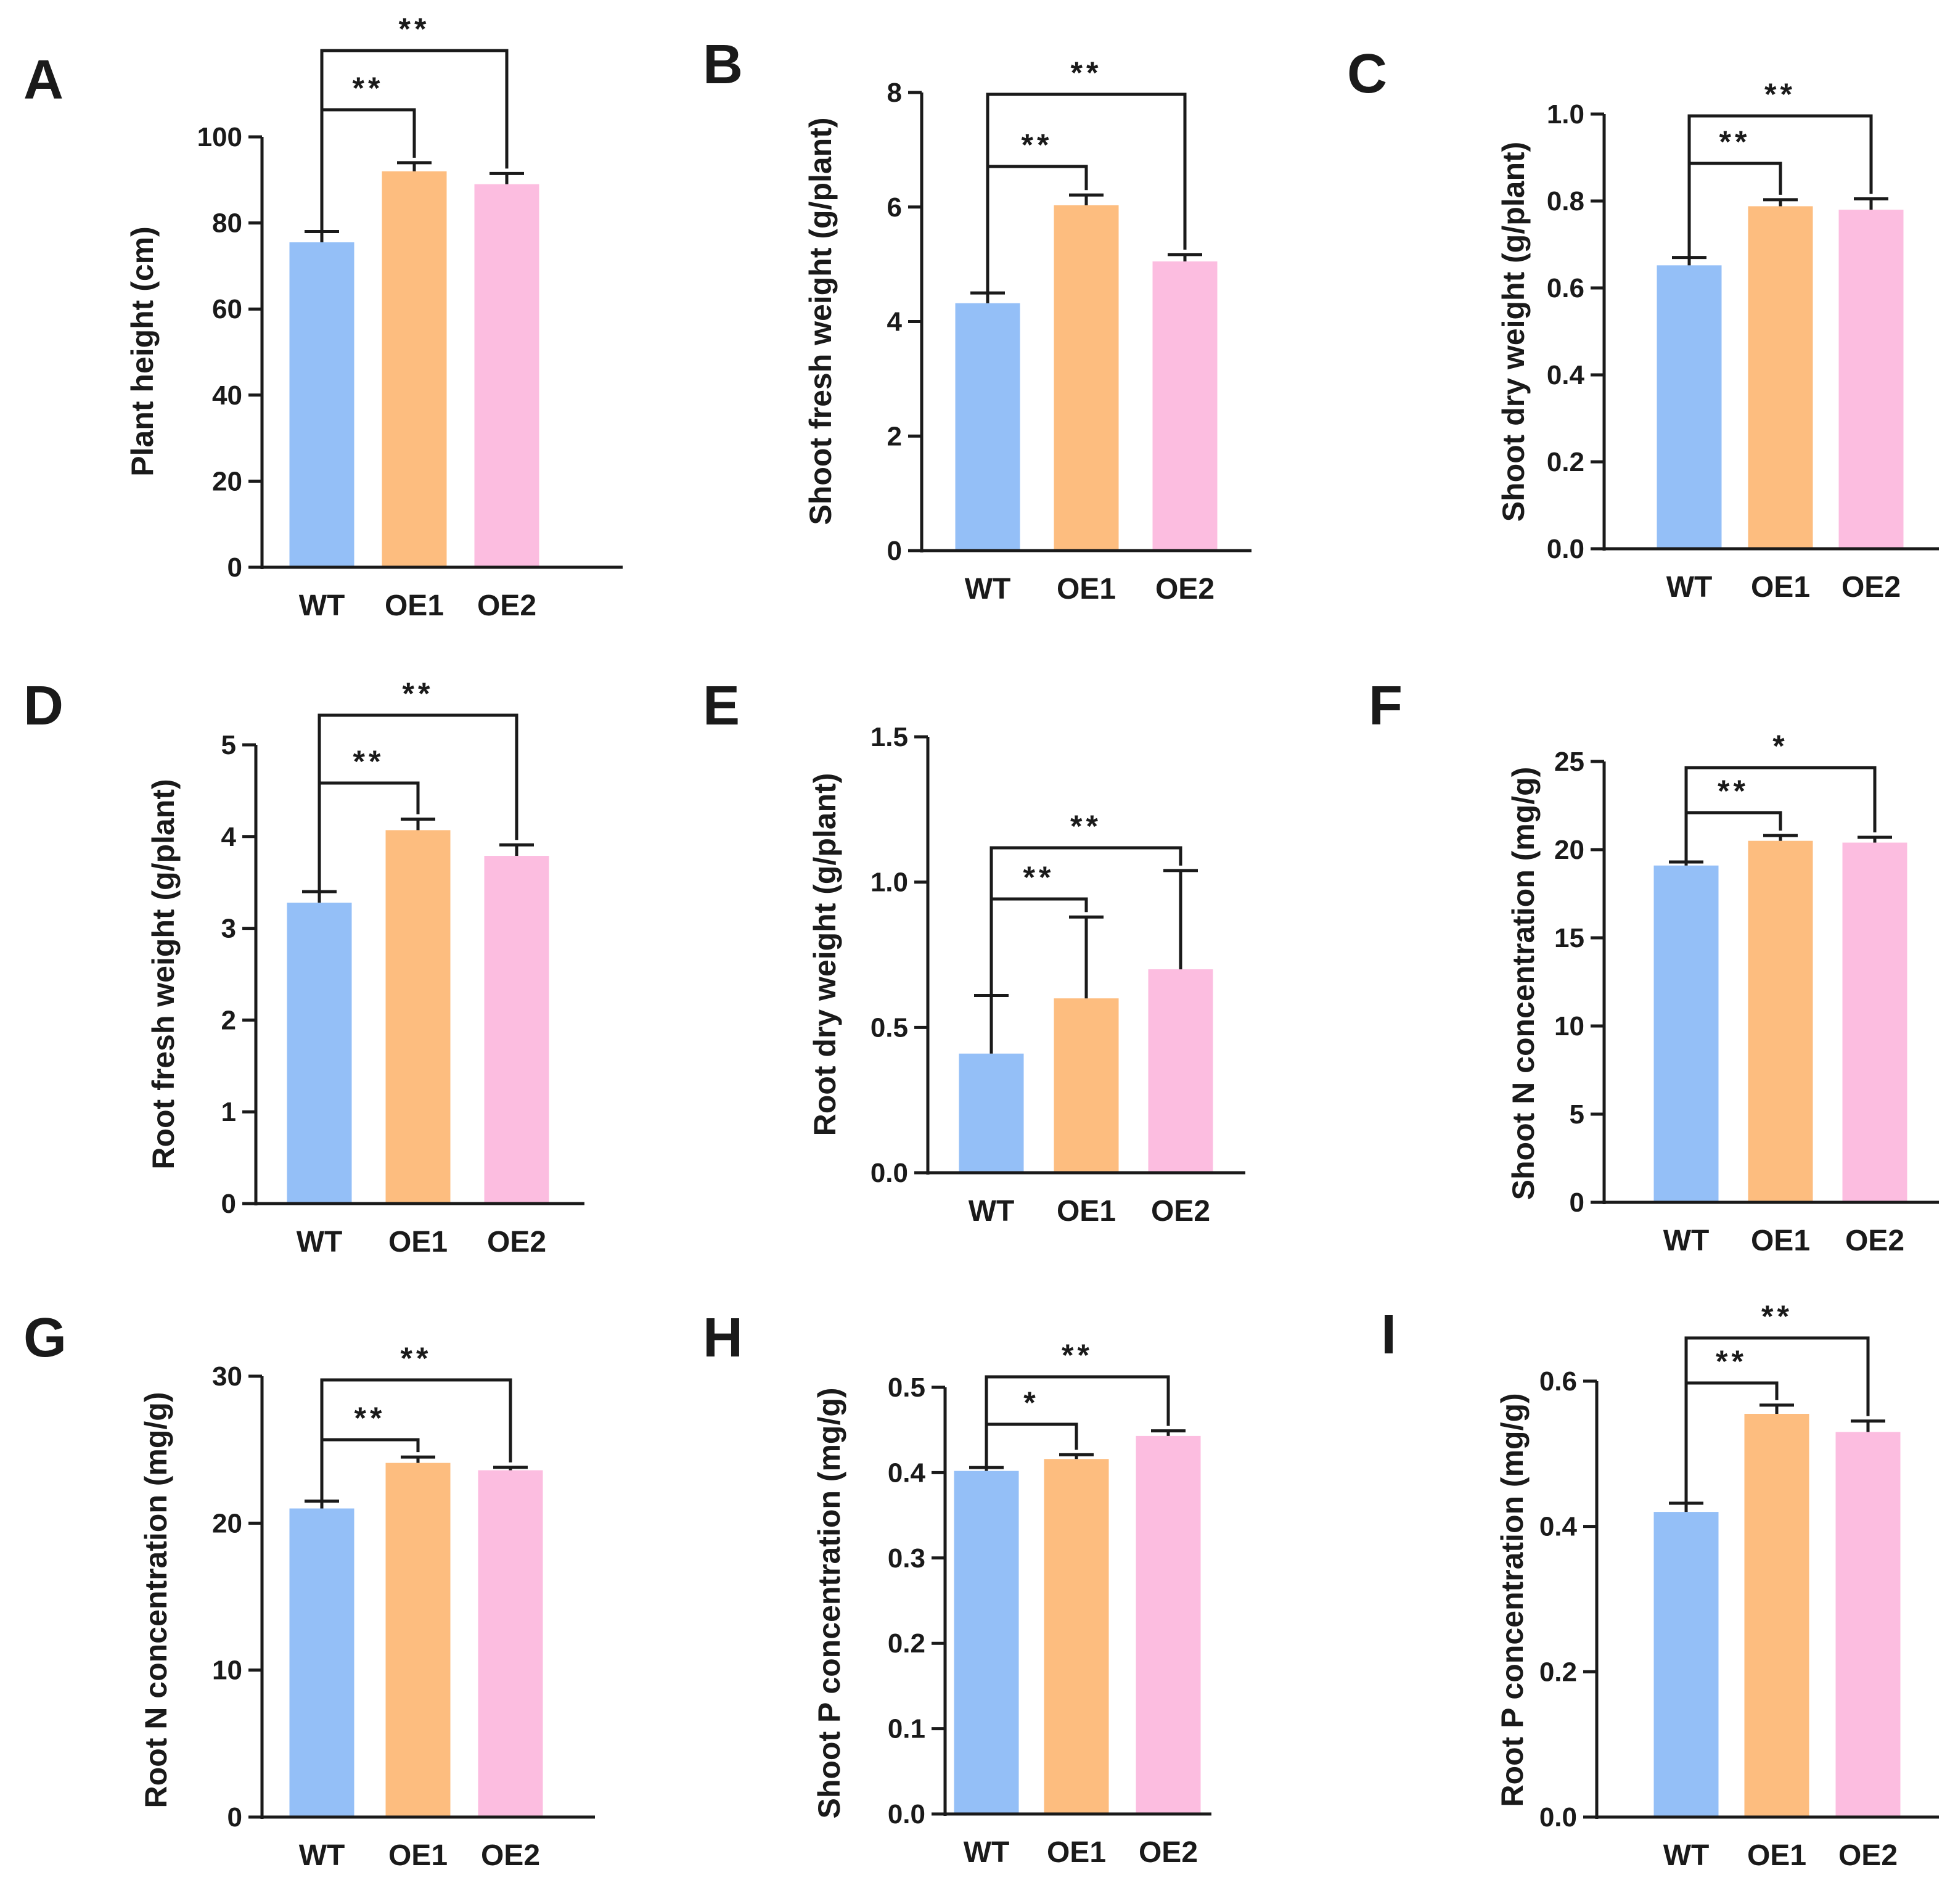 The height and width of the screenshot is (1904, 1950). What do you see at coordinates (1780, 186) in the screenshot?
I see `sig-bracket-c-wt-oe2` at bounding box center [1780, 186].